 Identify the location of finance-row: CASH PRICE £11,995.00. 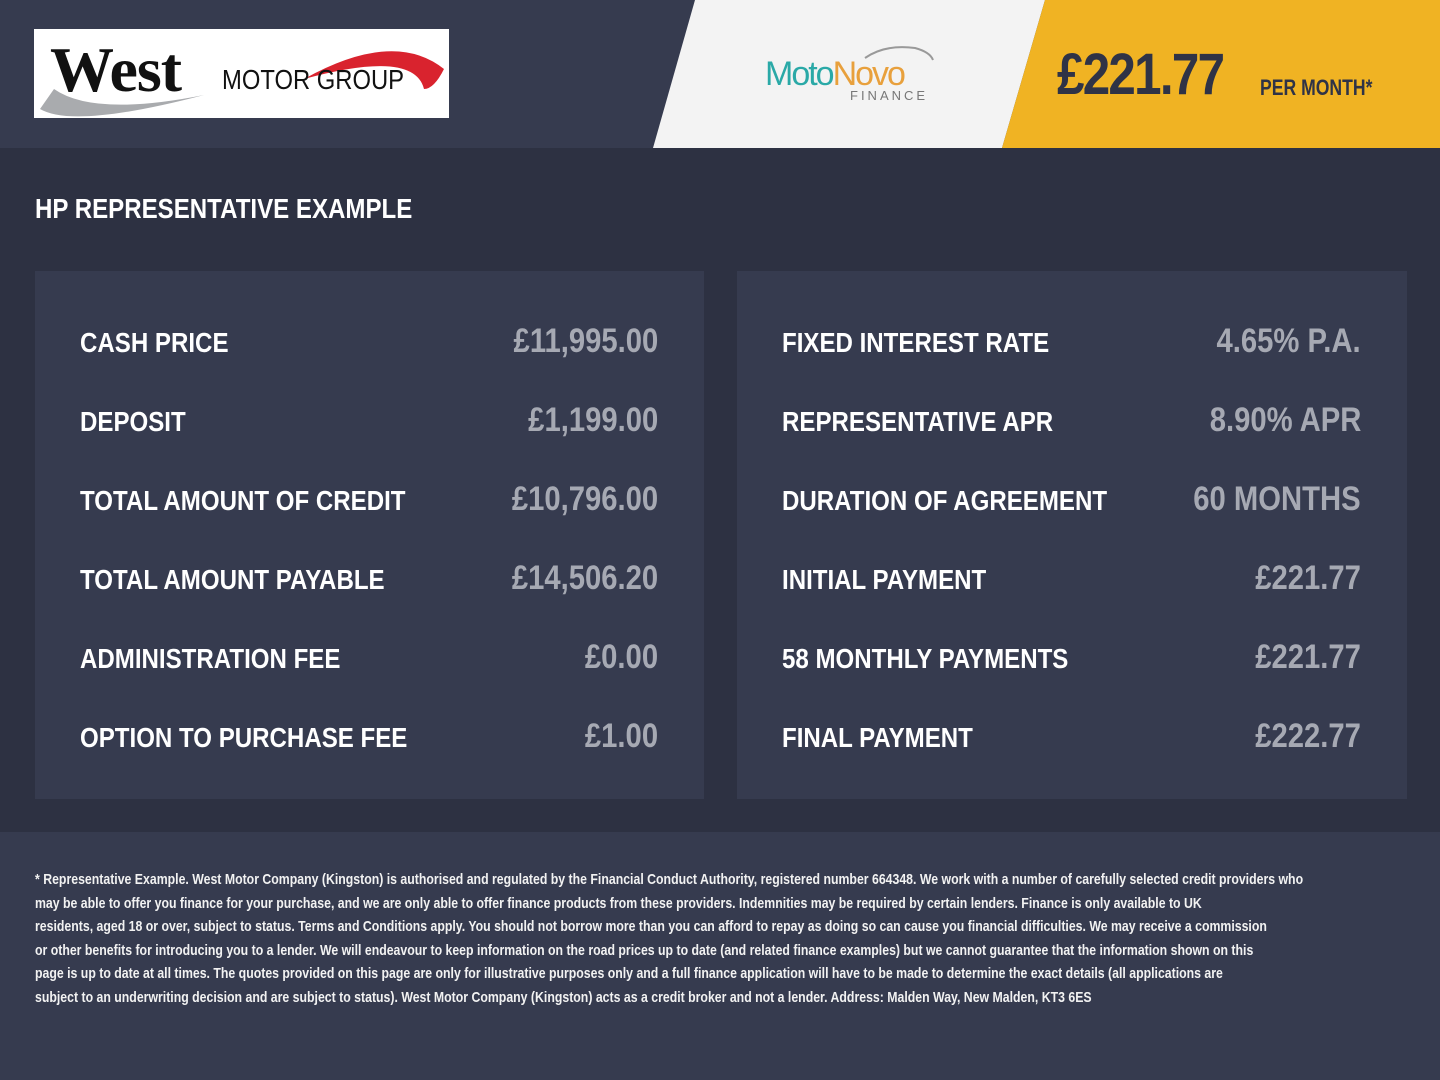
(369, 342).